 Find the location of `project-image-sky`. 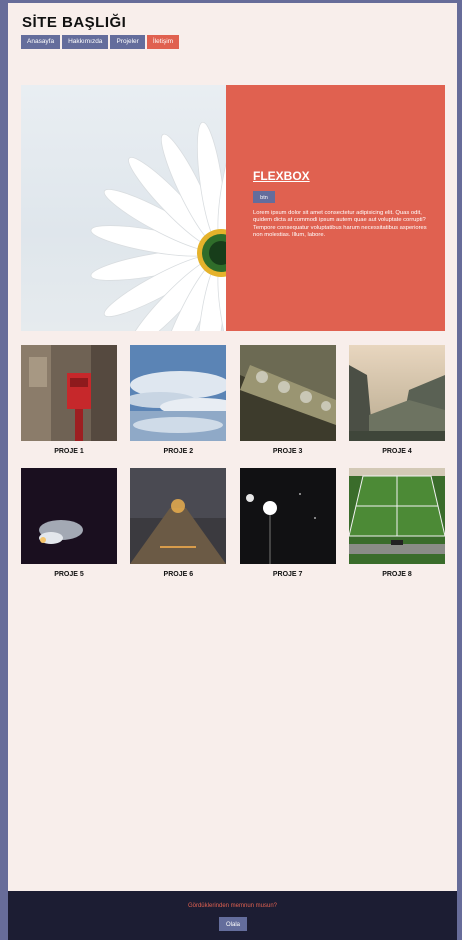

project-image-sky is located at coordinates (178, 393).